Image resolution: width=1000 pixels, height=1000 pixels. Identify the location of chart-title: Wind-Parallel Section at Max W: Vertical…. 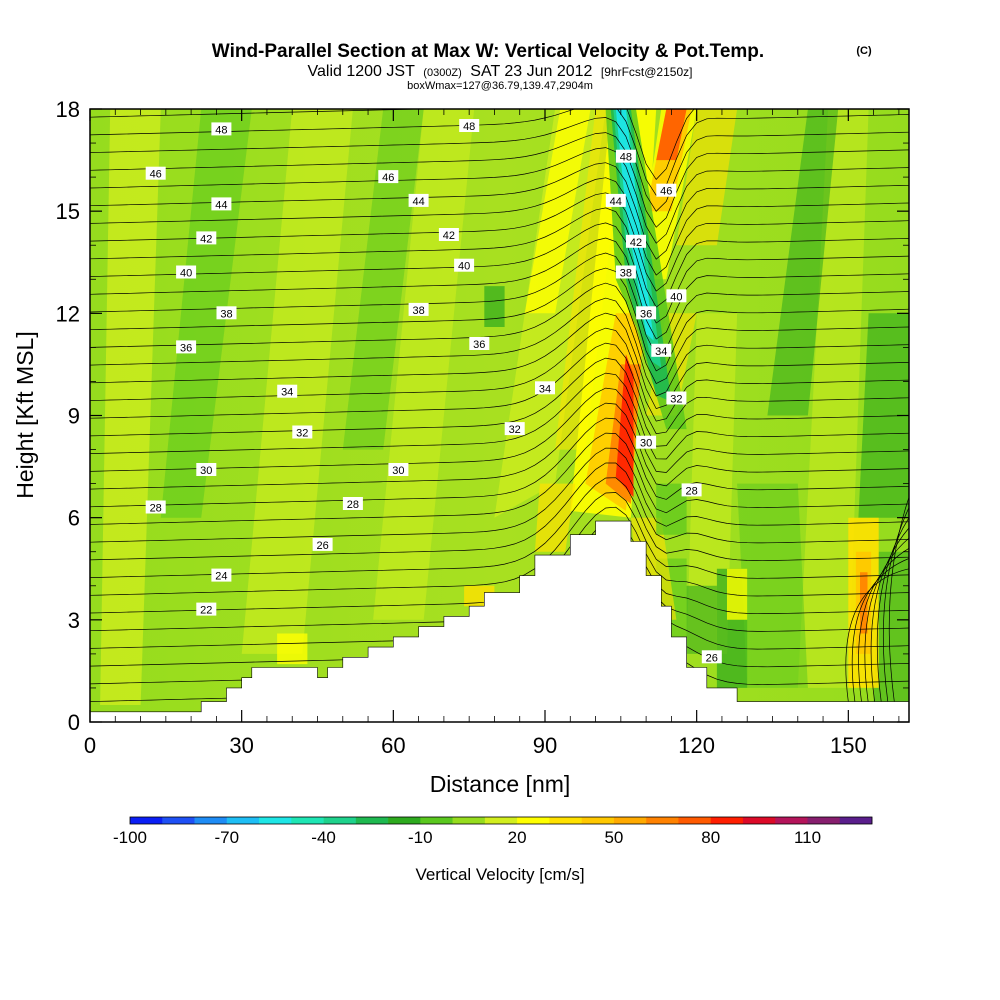
(488, 51).